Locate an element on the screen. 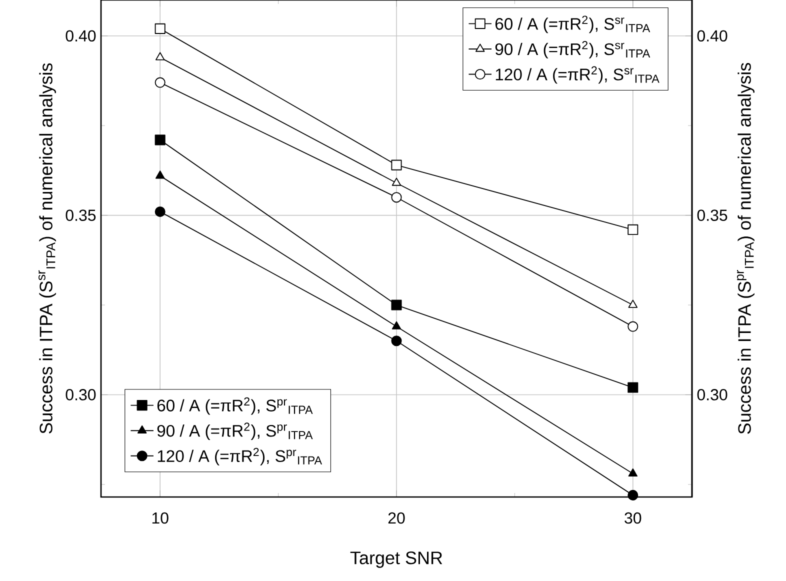 This screenshot has height=581, width=786. y2-tick-label: 0.30 is located at coordinates (712, 394).